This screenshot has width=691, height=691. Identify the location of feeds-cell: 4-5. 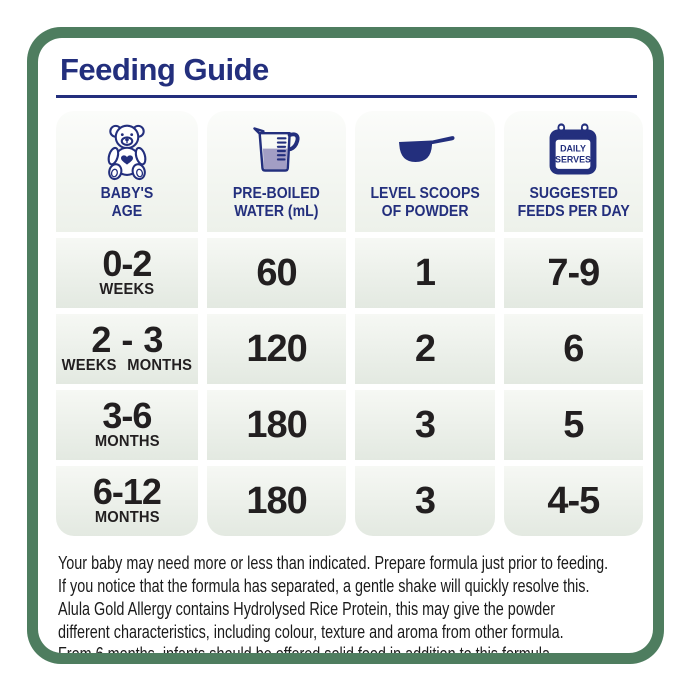
(573, 501).